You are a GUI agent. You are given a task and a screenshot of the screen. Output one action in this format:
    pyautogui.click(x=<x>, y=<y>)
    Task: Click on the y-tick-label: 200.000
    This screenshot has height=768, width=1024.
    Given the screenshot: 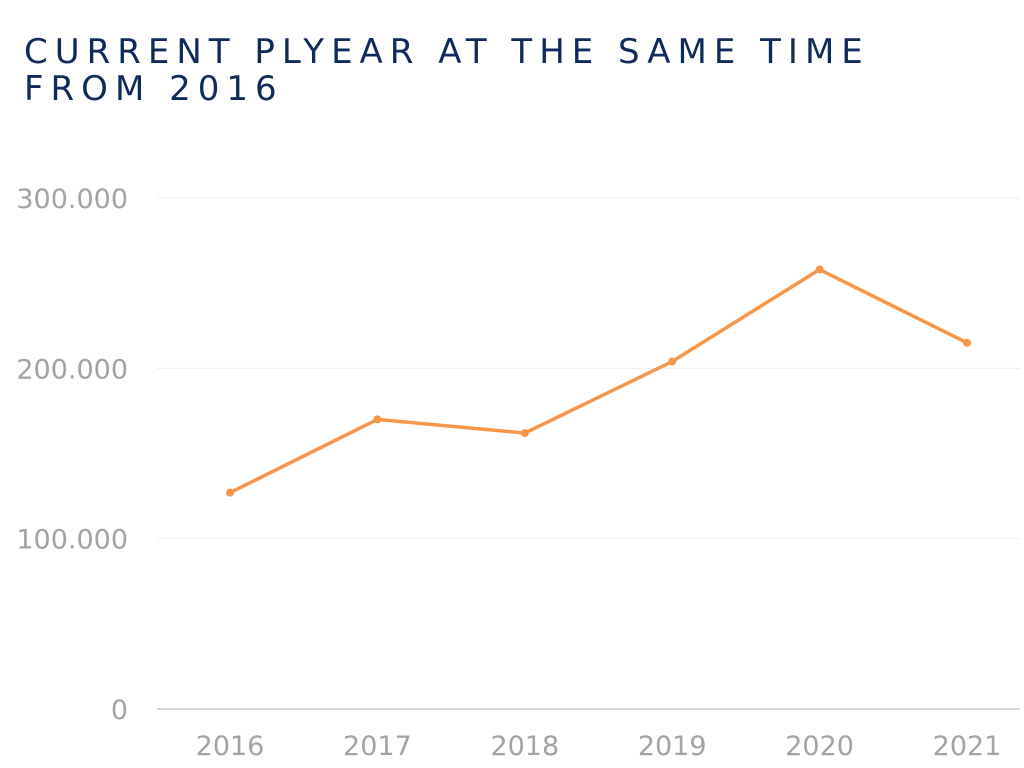 What is the action you would take?
    pyautogui.click(x=72, y=369)
    